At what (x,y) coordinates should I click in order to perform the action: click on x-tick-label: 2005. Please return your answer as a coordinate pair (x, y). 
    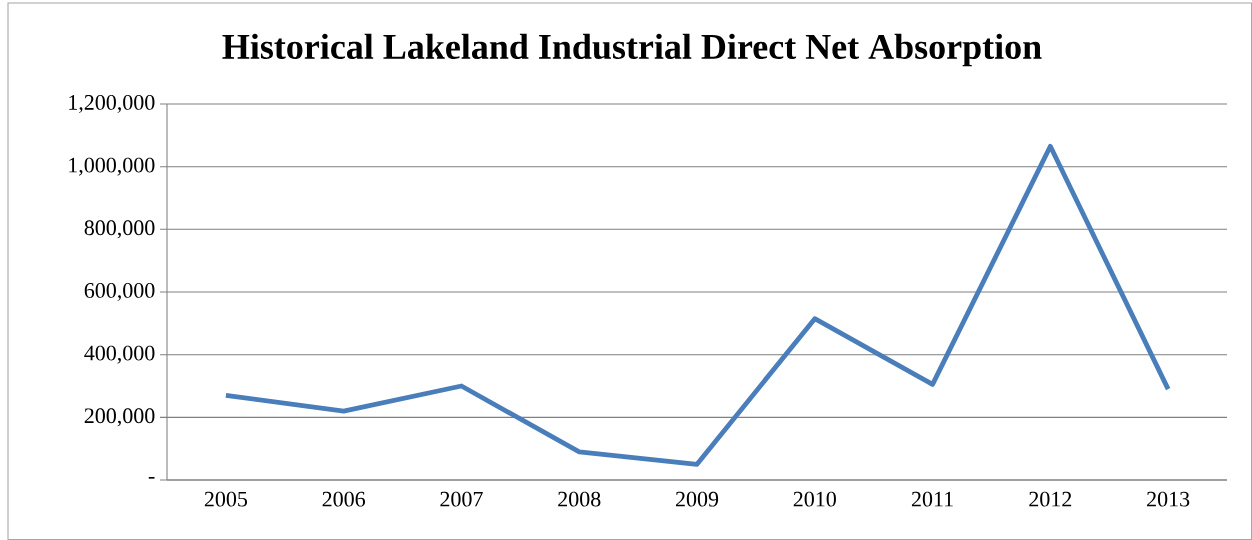
    Looking at the image, I should click on (226, 499).